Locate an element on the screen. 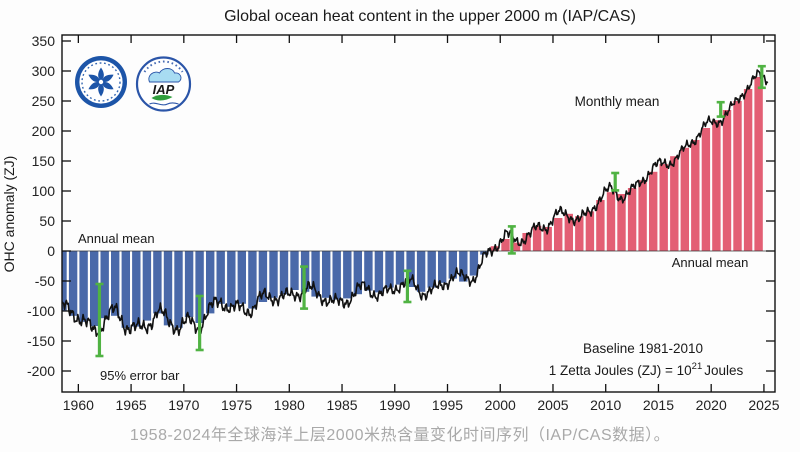 This screenshot has width=800, height=452. x-tick-label: 1975 is located at coordinates (236, 405).